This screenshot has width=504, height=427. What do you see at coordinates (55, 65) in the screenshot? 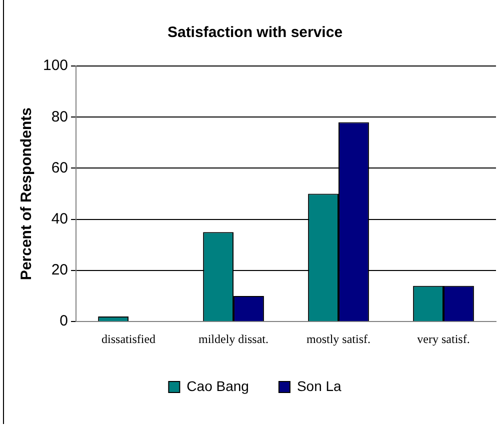
I see `y-tick-label: 100` at bounding box center [55, 65].